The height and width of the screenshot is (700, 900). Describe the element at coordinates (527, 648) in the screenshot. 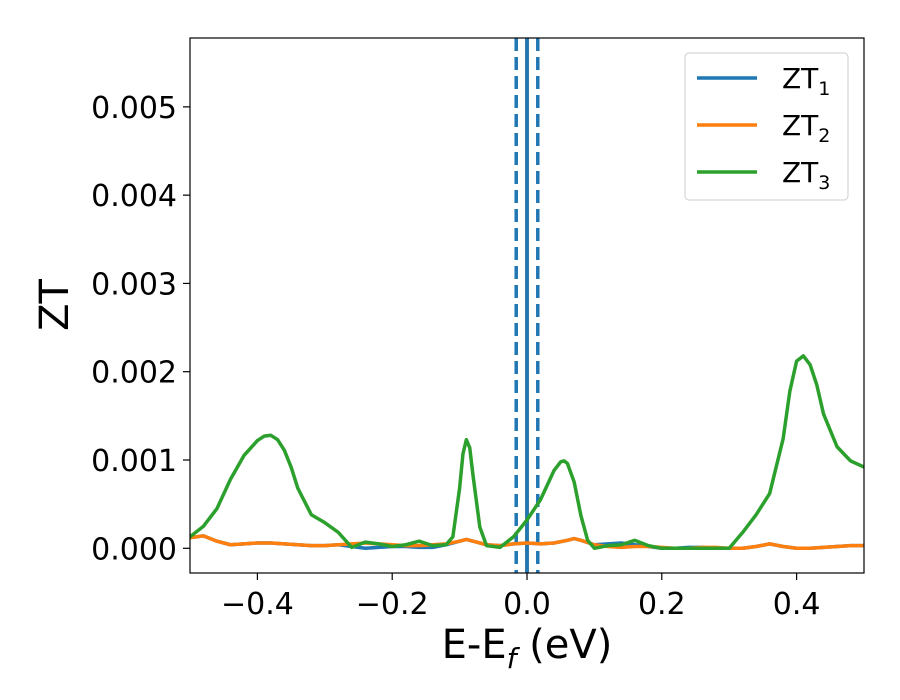

I see `x-axis-label: E-Ef (eV)` at that location.